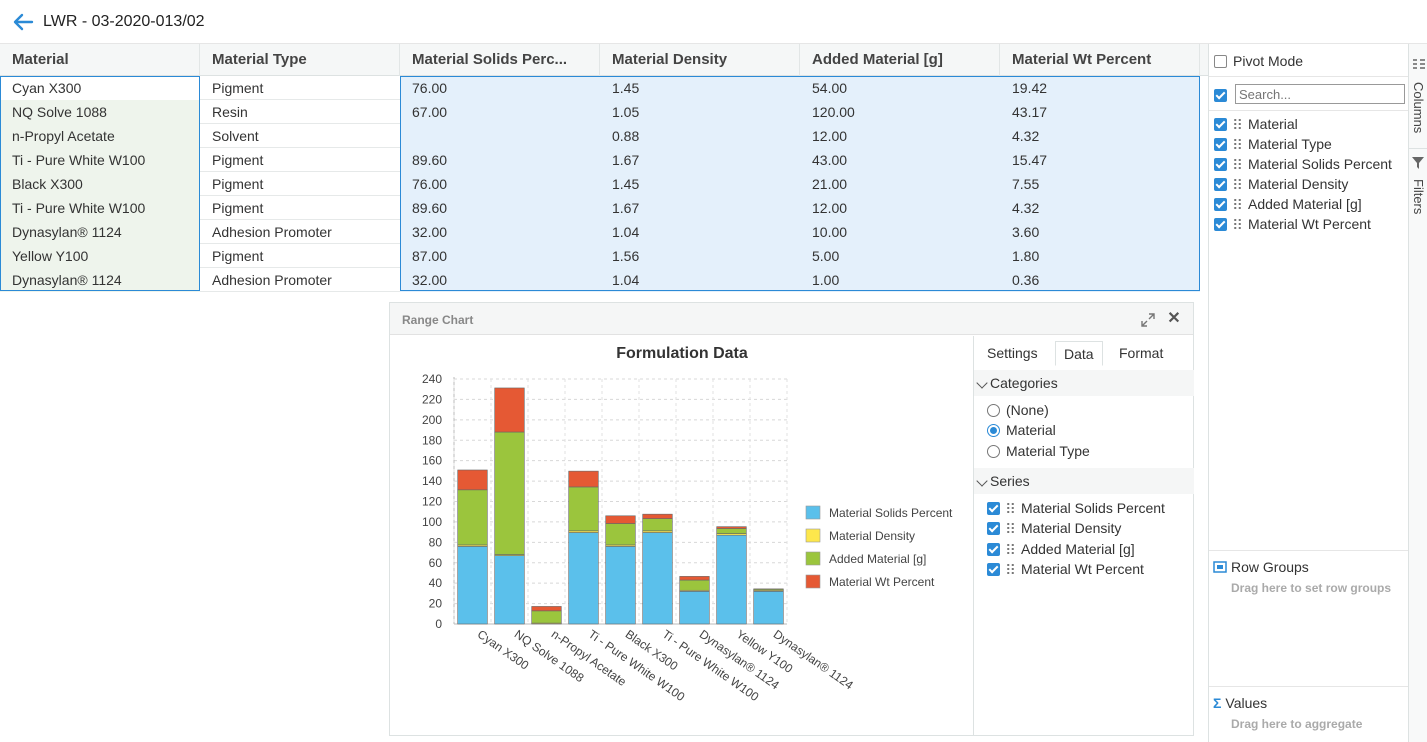 This screenshot has height=742, width=1427. What do you see at coordinates (500, 136) in the screenshot?
I see `cell-solids` at bounding box center [500, 136].